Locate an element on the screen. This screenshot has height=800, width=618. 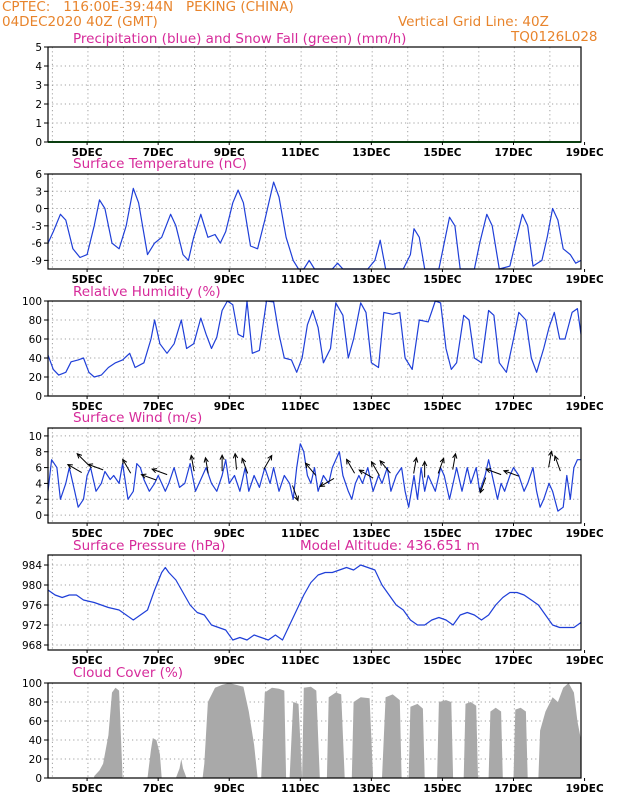
y-tick-label: 8 is located at coordinates (38, 453).